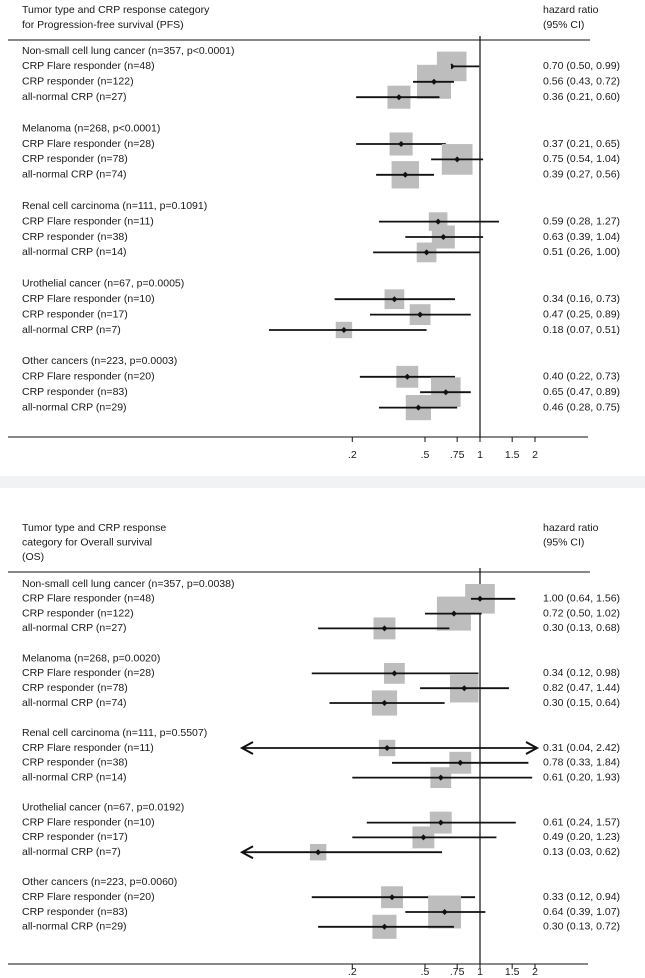 Image resolution: width=645 pixels, height=978 pixels. I want to click on p0-estimate-g2-r1, so click(443, 237).